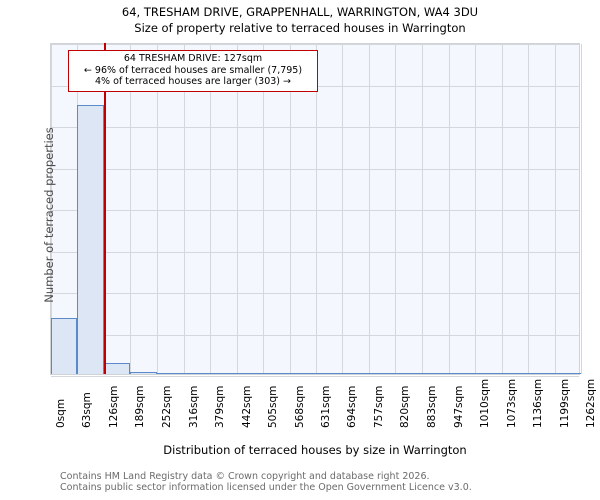 This screenshot has height=500, width=600. Describe the element at coordinates (87, 410) in the screenshot. I see `x-axis-tick-label: 63sqm` at that location.